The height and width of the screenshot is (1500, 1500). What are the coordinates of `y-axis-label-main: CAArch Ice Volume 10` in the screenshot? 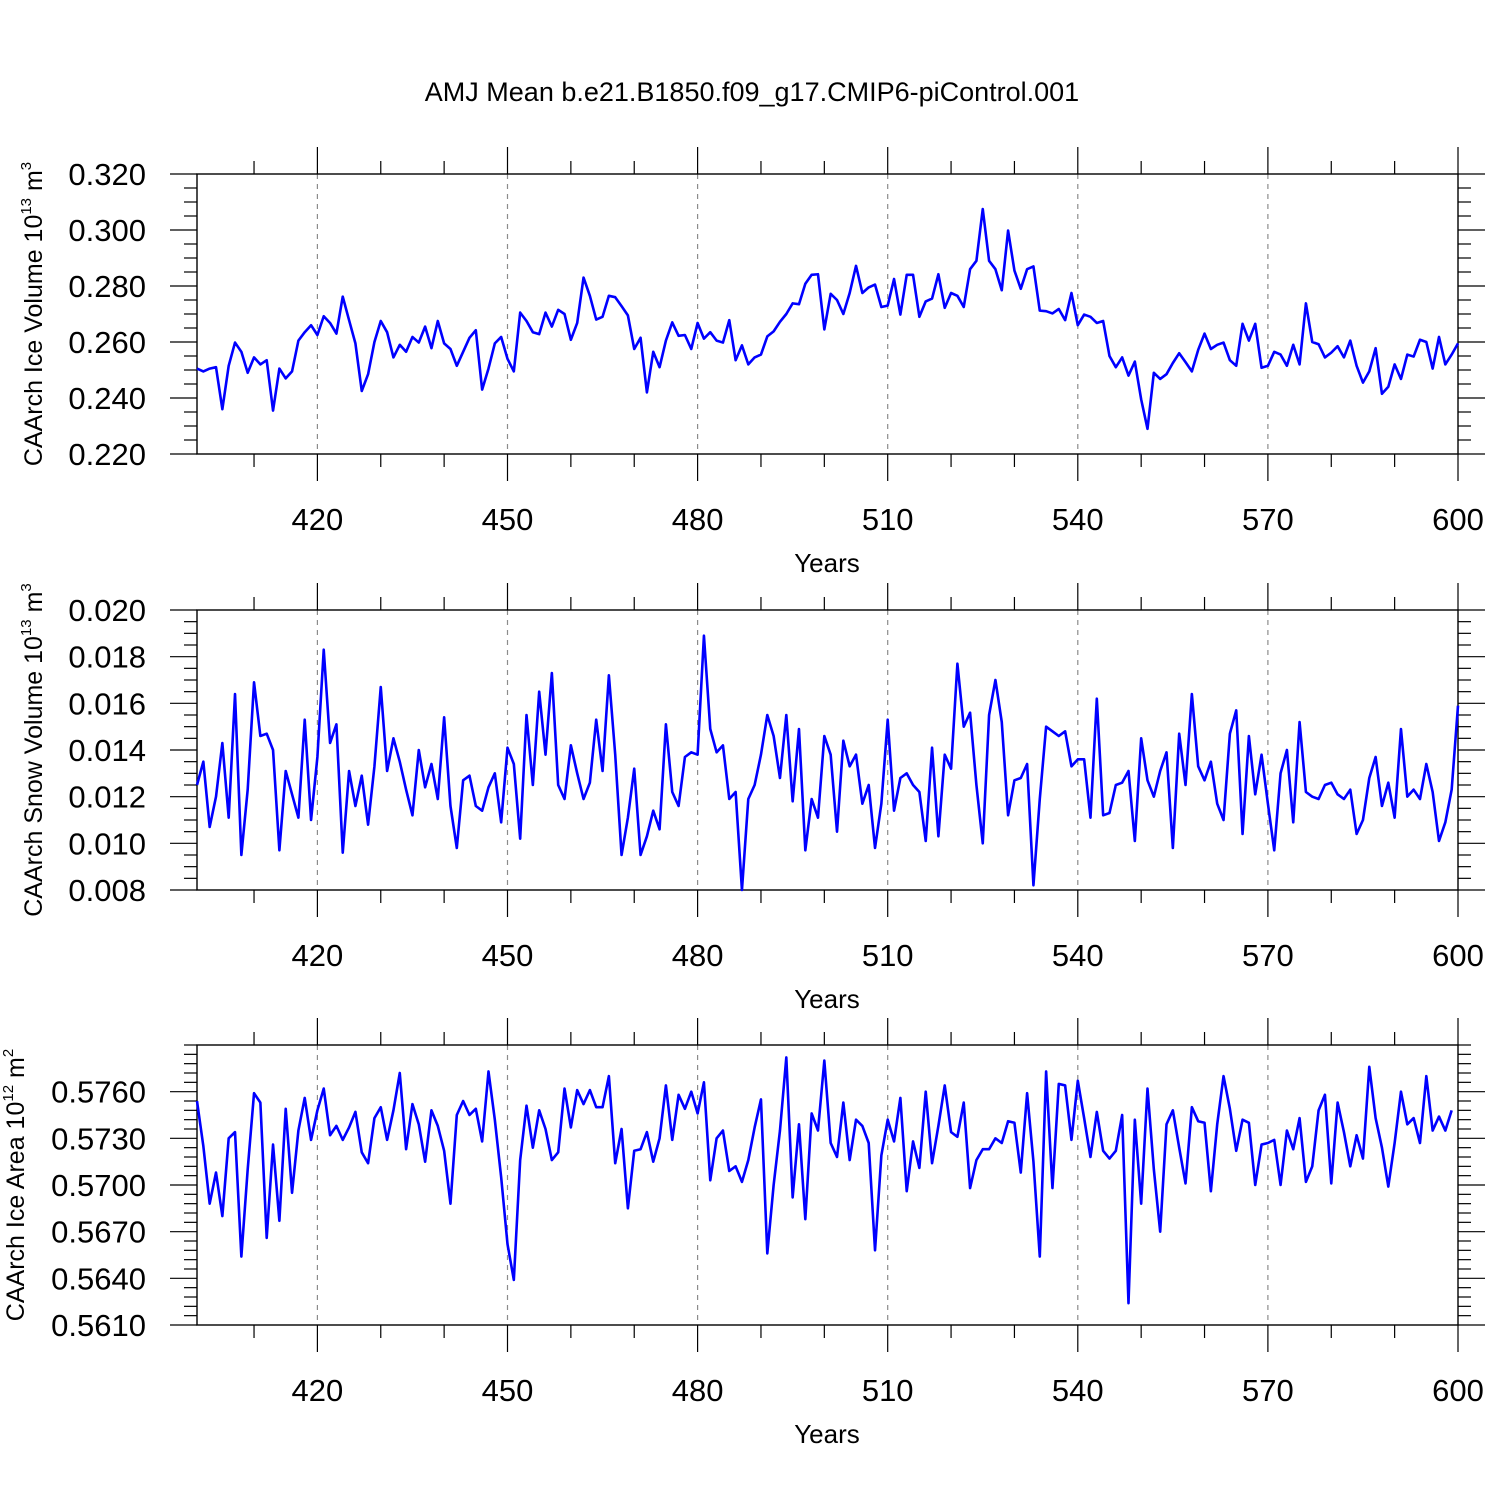 It's located at (34, 341).